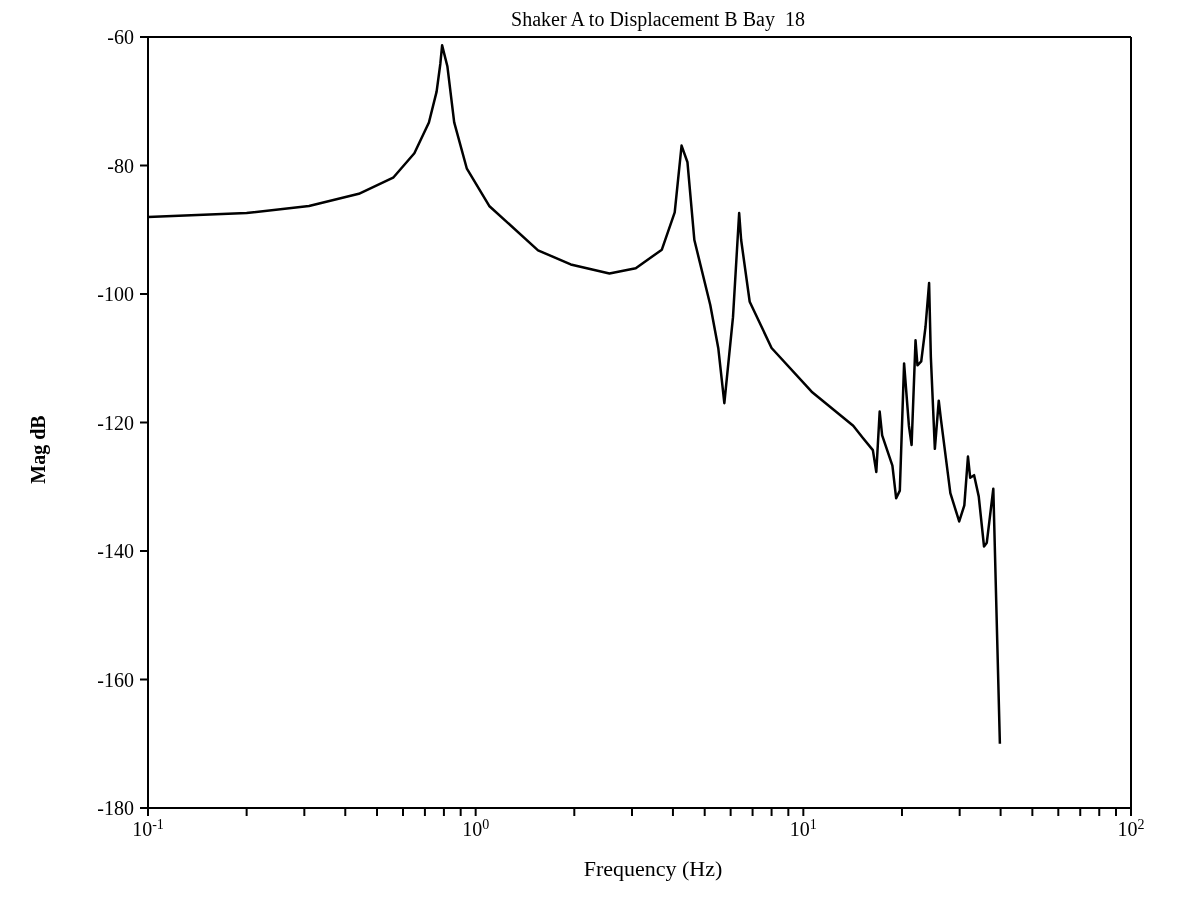 Image resolution: width=1179 pixels, height=910 pixels. I want to click on y-tick-label: -140, so click(115, 551).